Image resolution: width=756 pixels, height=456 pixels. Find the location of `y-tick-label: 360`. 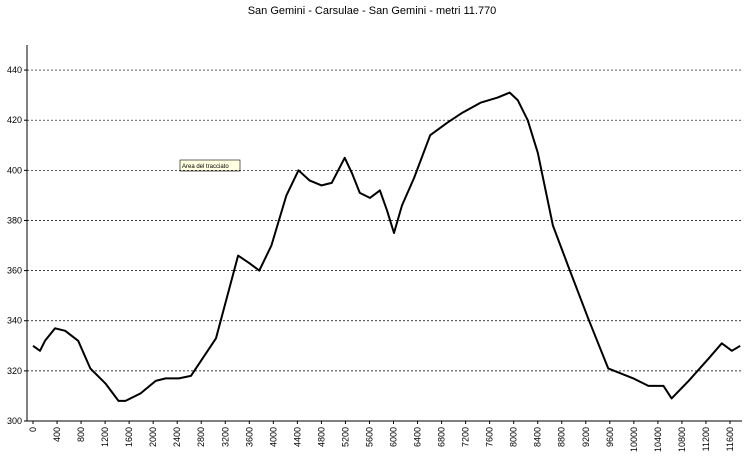

y-tick-label: 360 is located at coordinates (14, 271).